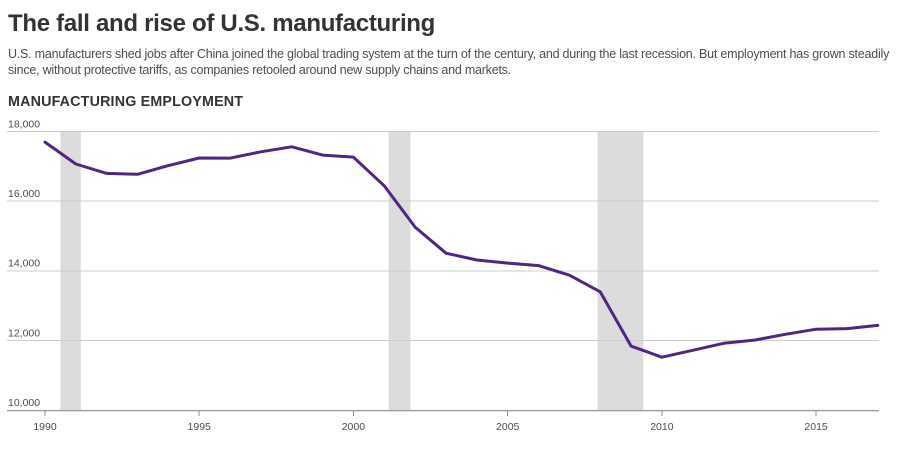 The height and width of the screenshot is (449, 900). What do you see at coordinates (24, 124) in the screenshot?
I see `svg-text: 18,000` at bounding box center [24, 124].